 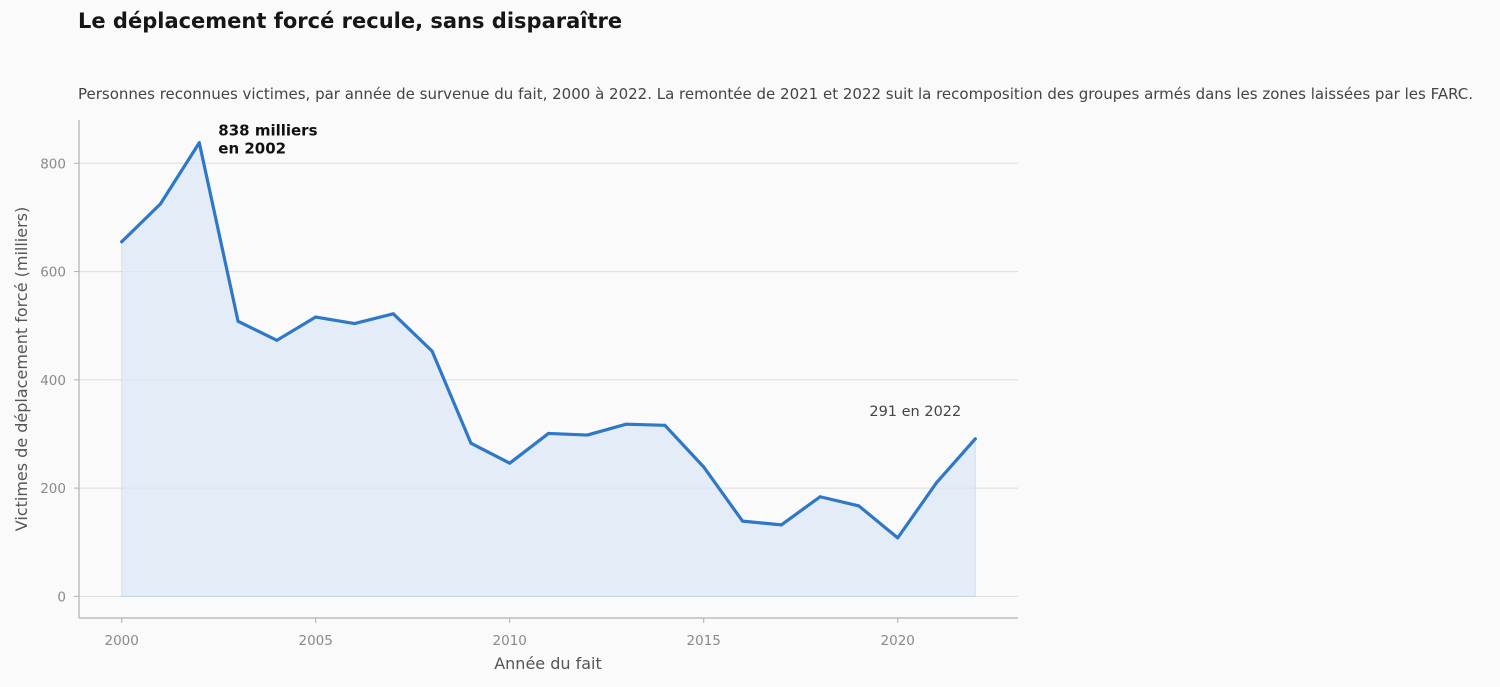 What do you see at coordinates (665, 425) in the screenshot?
I see `data-point-2014` at bounding box center [665, 425].